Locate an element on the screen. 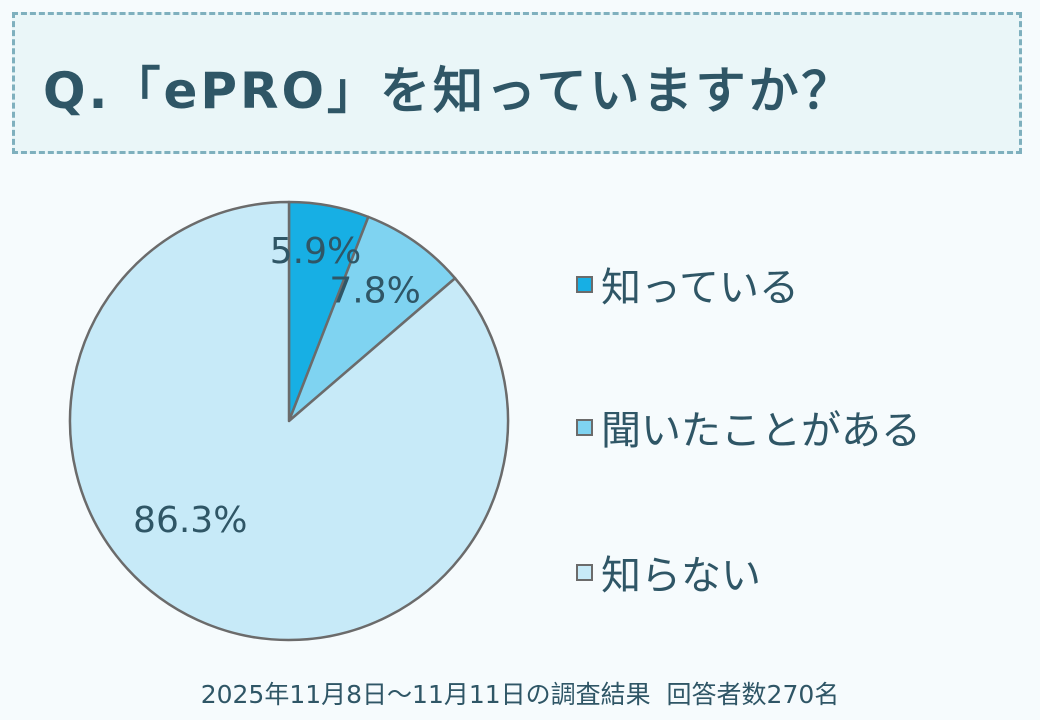 This screenshot has height=720, width=1040. data-label-2: 86.3% is located at coordinates (190, 520).